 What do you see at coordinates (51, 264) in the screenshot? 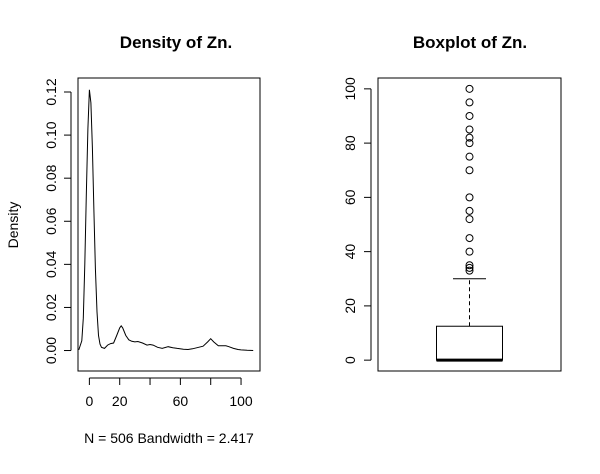
I see `density-y-tick-label: 0.04` at bounding box center [51, 264].